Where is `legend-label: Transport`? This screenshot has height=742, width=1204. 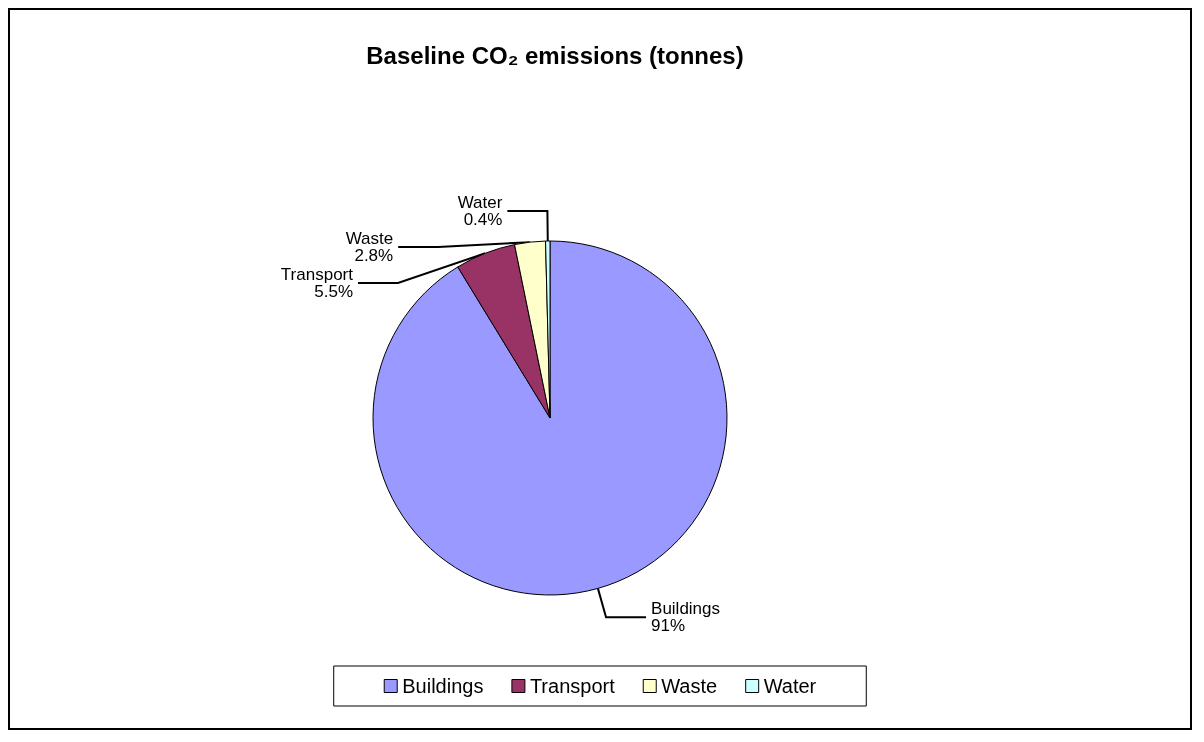 legend-label: Transport is located at coordinates (572, 686).